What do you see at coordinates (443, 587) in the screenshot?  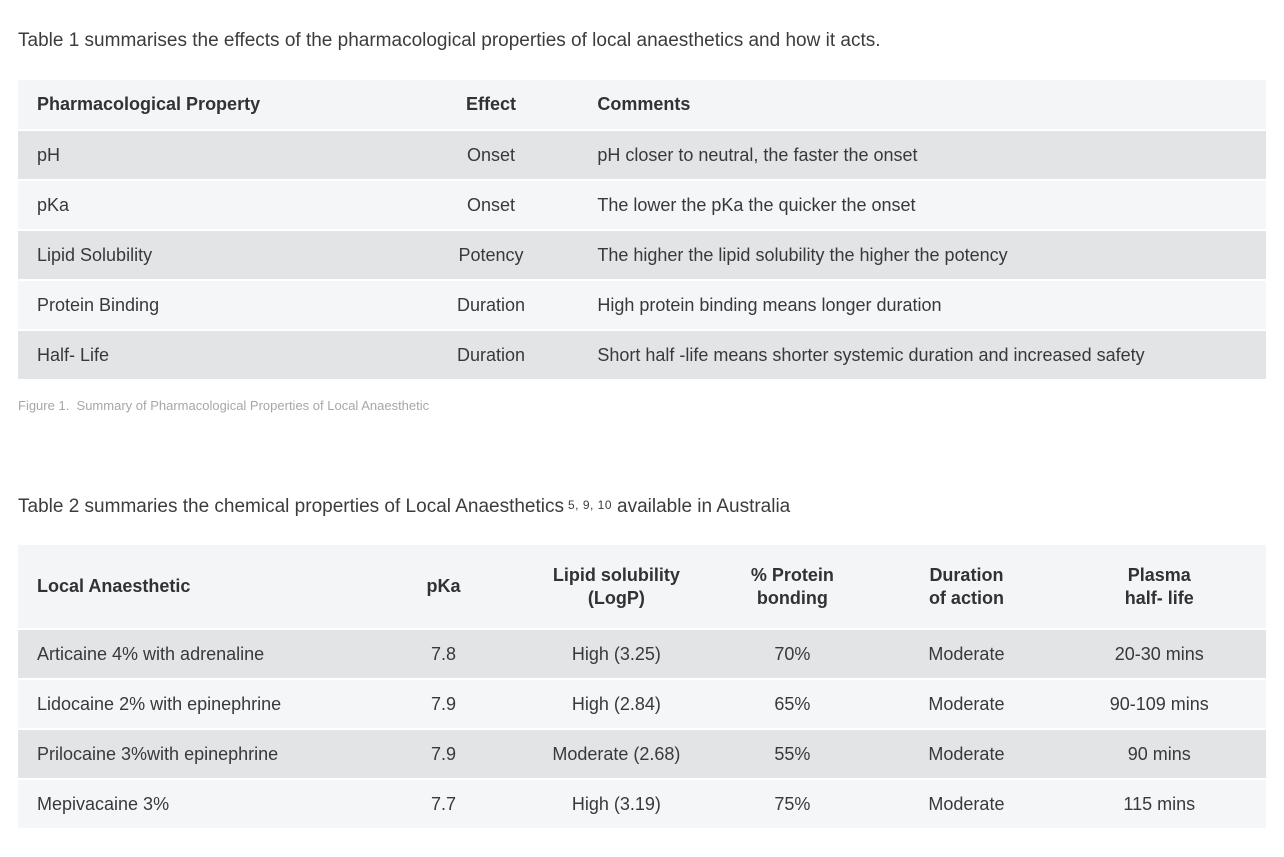 I see `table2-header-pka: pKa` at bounding box center [443, 587].